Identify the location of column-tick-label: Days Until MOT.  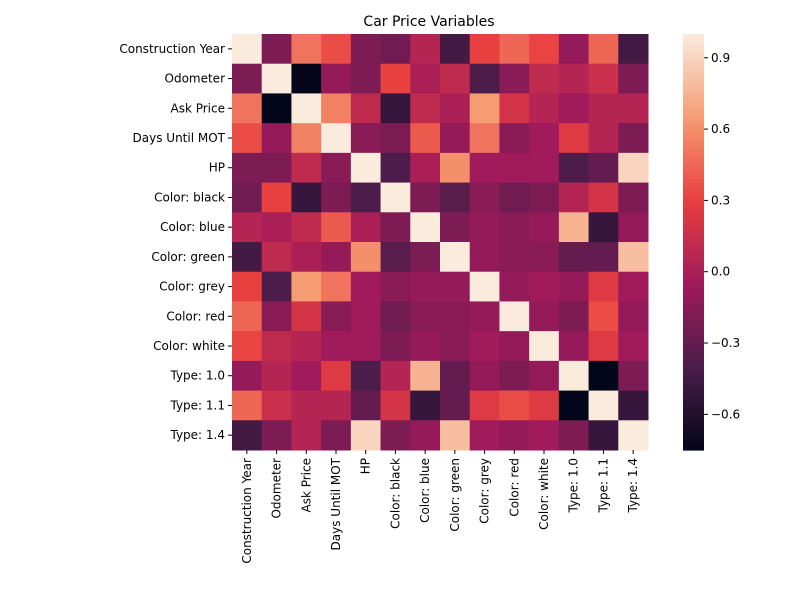
(336, 503).